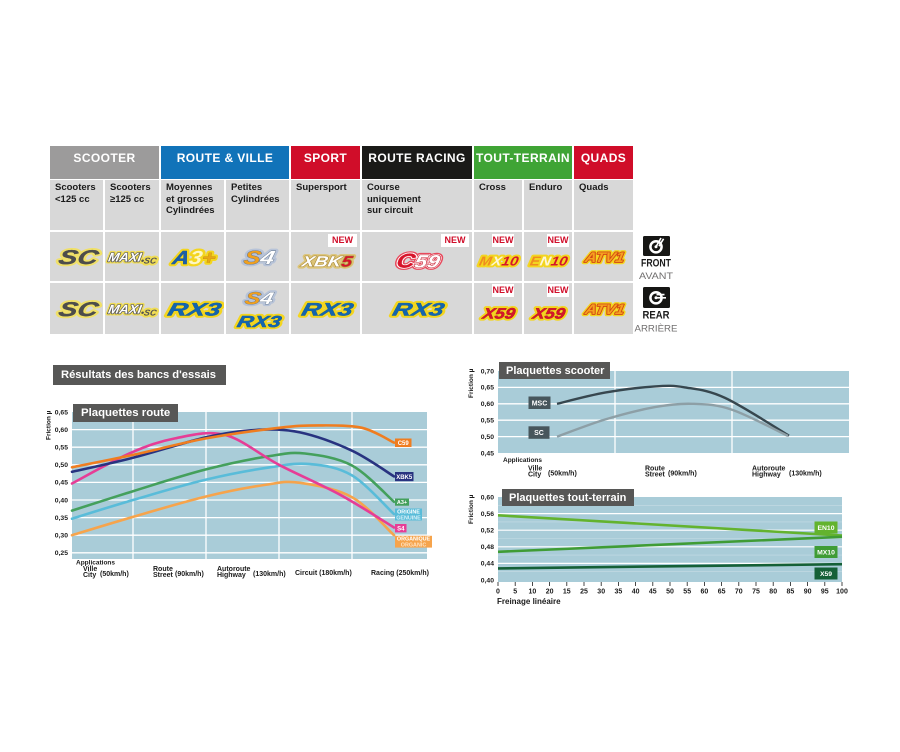 The height and width of the screenshot is (752, 900). Describe the element at coordinates (842, 592) in the screenshot. I see `svg-text: 100` at that location.